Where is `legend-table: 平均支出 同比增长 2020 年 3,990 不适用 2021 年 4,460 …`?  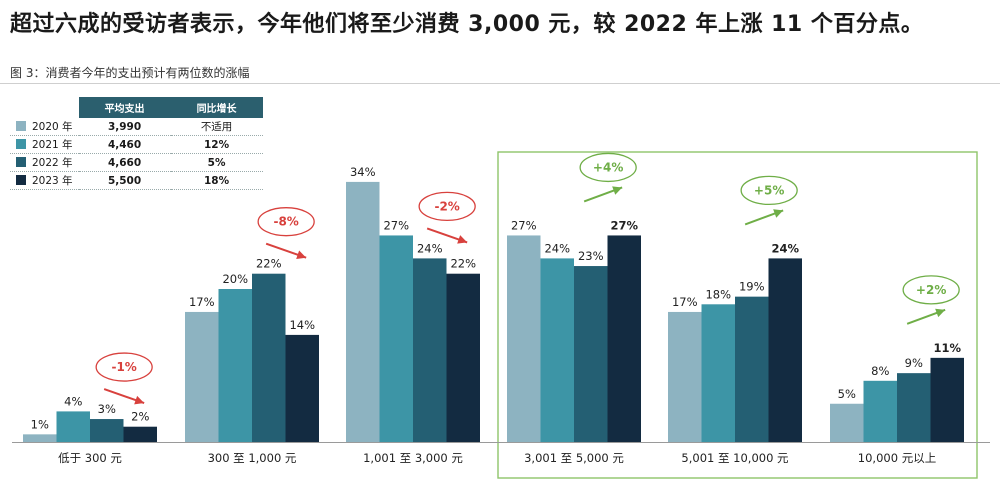 legend-table: 平均支出 同比增长 2020 年 3,990 不适用 2021 年 4,460 … is located at coordinates (136, 143).